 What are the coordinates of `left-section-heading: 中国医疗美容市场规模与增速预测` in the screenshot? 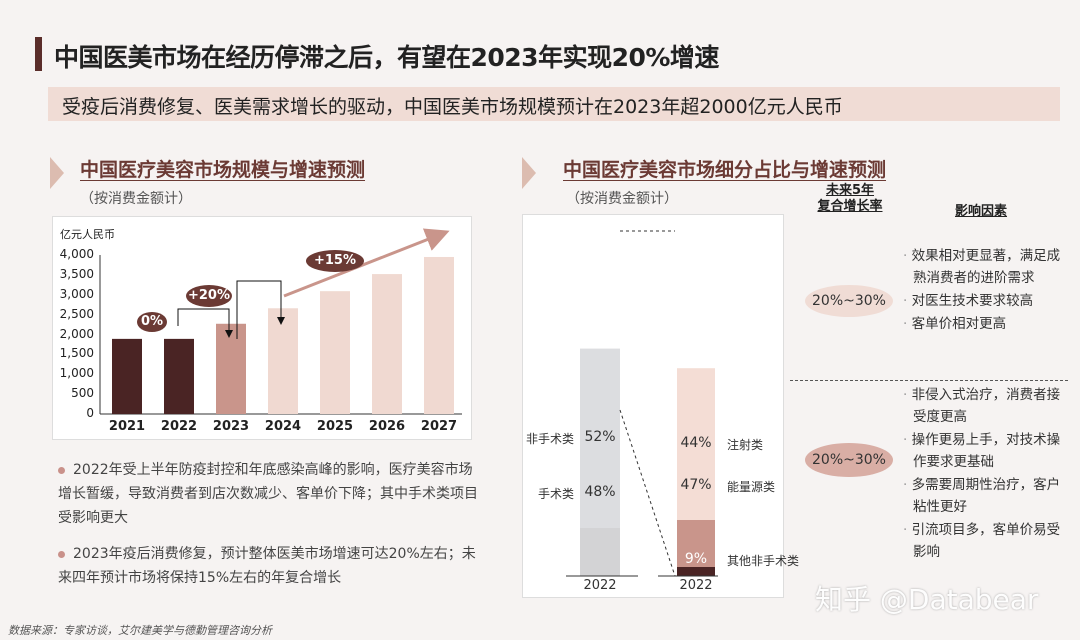 It's located at (223, 170).